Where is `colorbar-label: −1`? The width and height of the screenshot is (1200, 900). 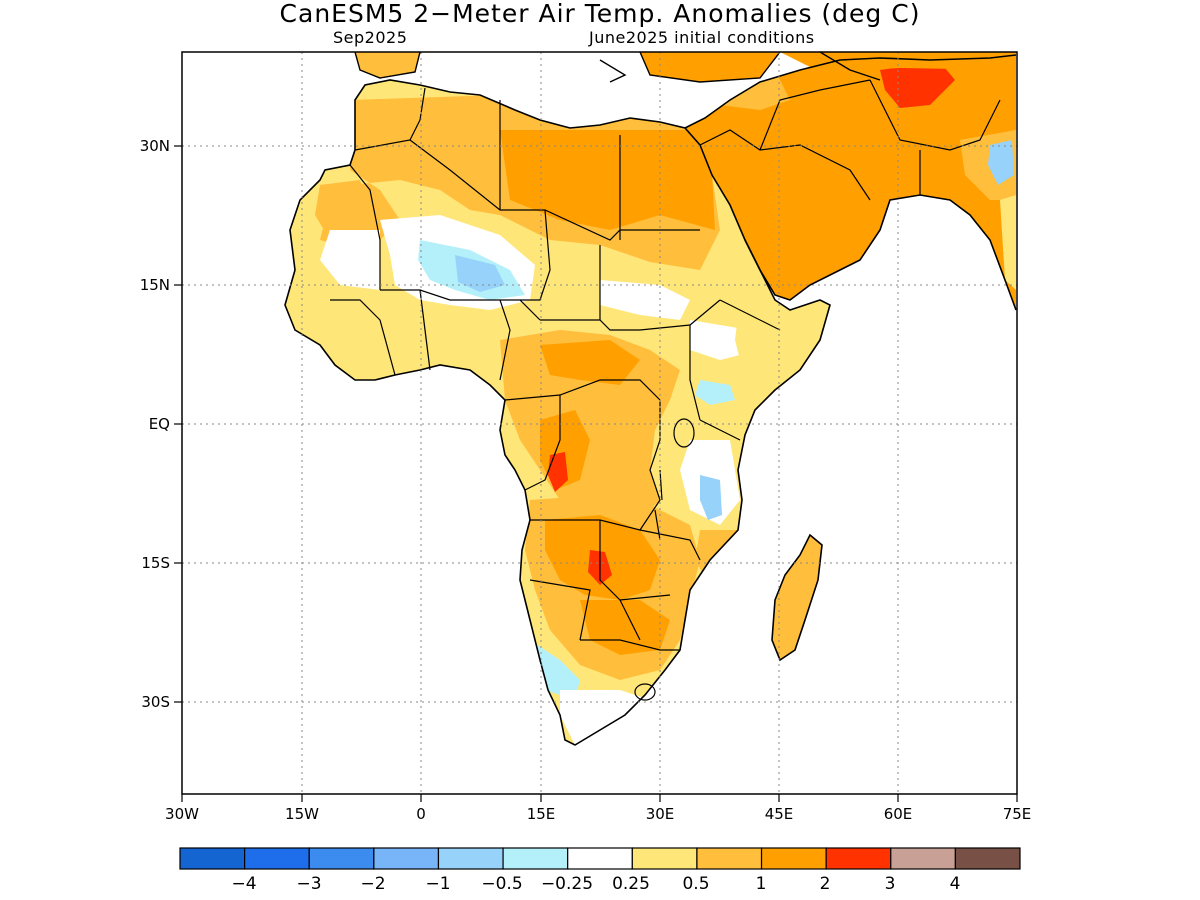
colorbar-label: −1 is located at coordinates (437, 884).